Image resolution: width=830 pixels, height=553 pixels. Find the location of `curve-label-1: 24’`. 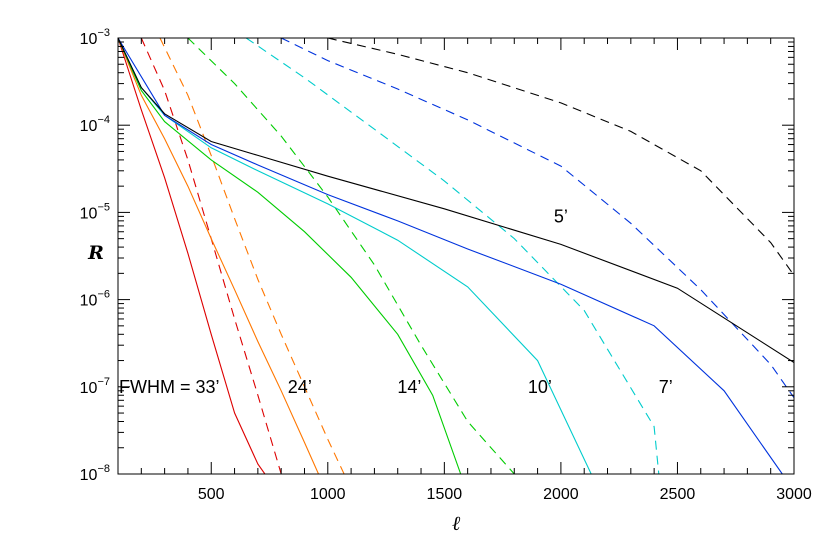

curve-label-1: 24’ is located at coordinates (300, 387).